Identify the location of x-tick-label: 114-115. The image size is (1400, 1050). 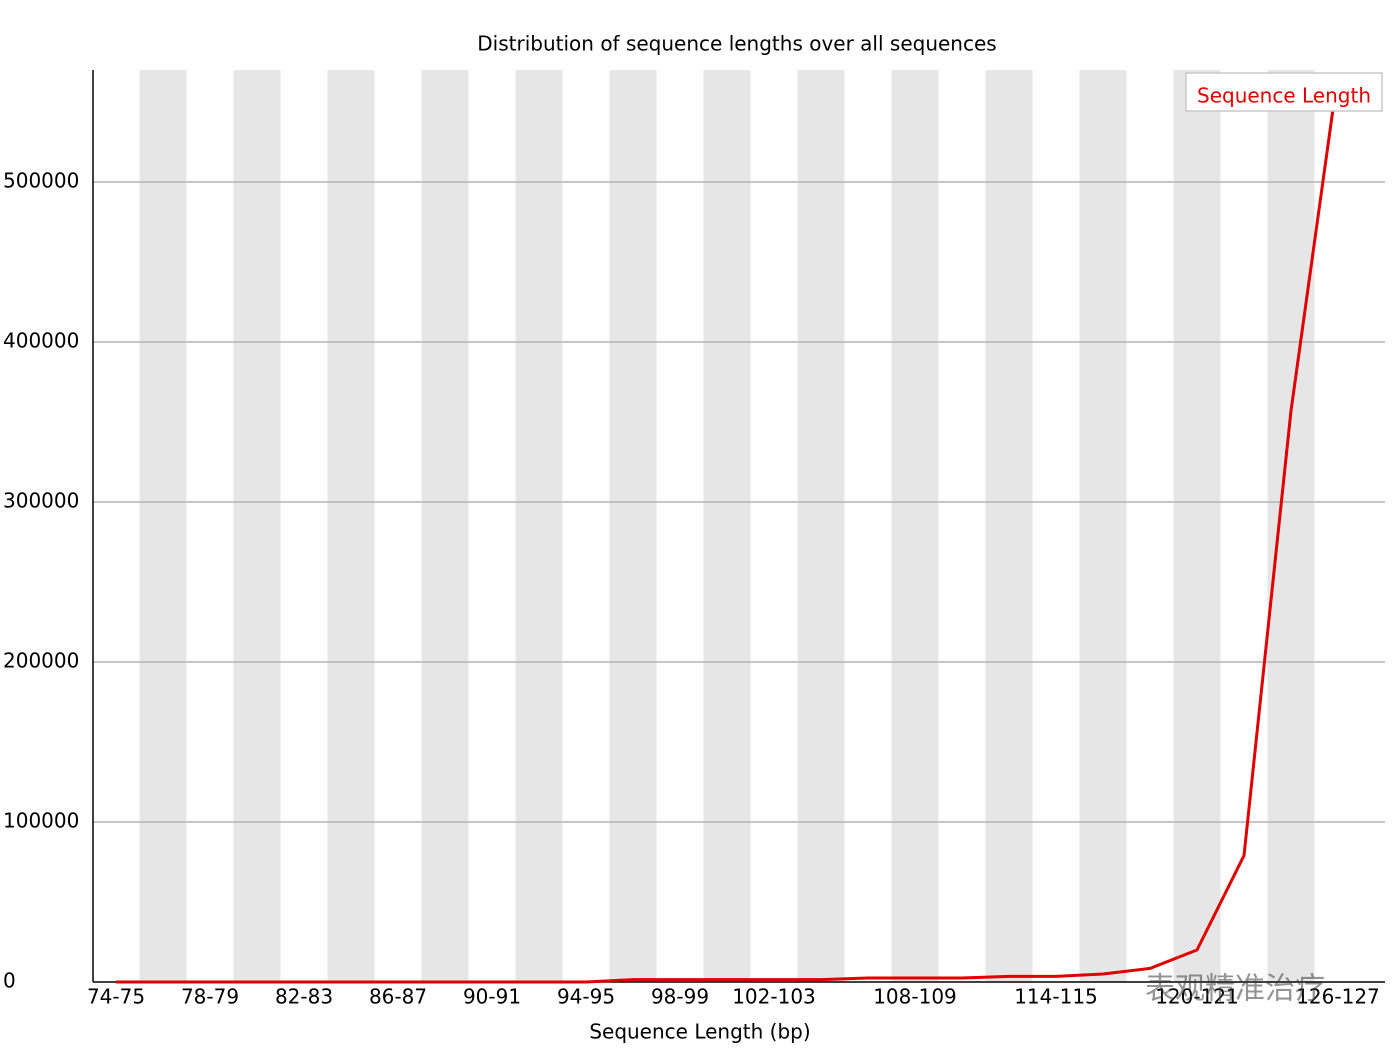
(1056, 997).